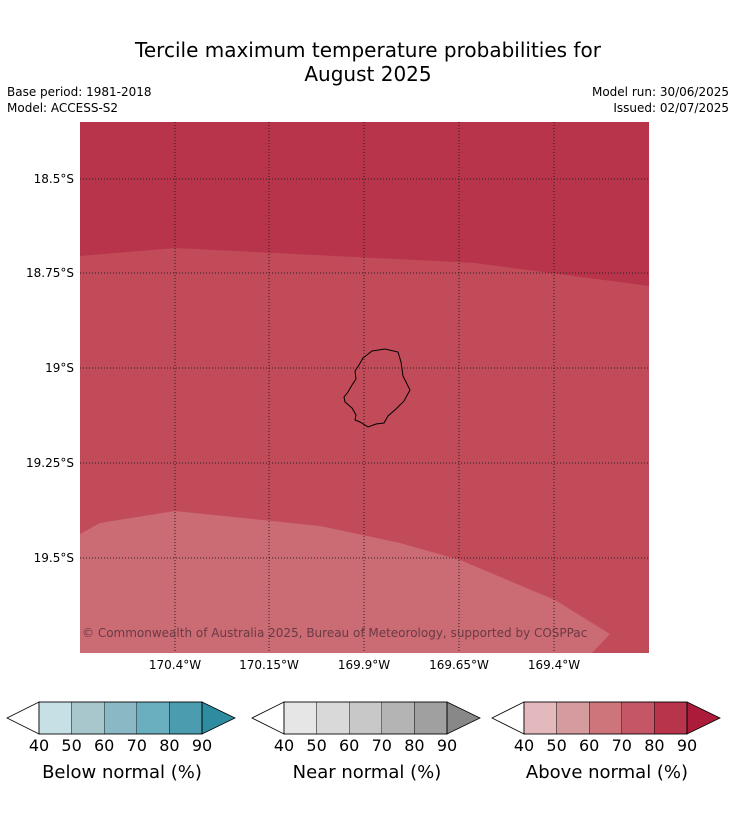  I want to click on lat-label: 19.5°S, so click(53, 558).